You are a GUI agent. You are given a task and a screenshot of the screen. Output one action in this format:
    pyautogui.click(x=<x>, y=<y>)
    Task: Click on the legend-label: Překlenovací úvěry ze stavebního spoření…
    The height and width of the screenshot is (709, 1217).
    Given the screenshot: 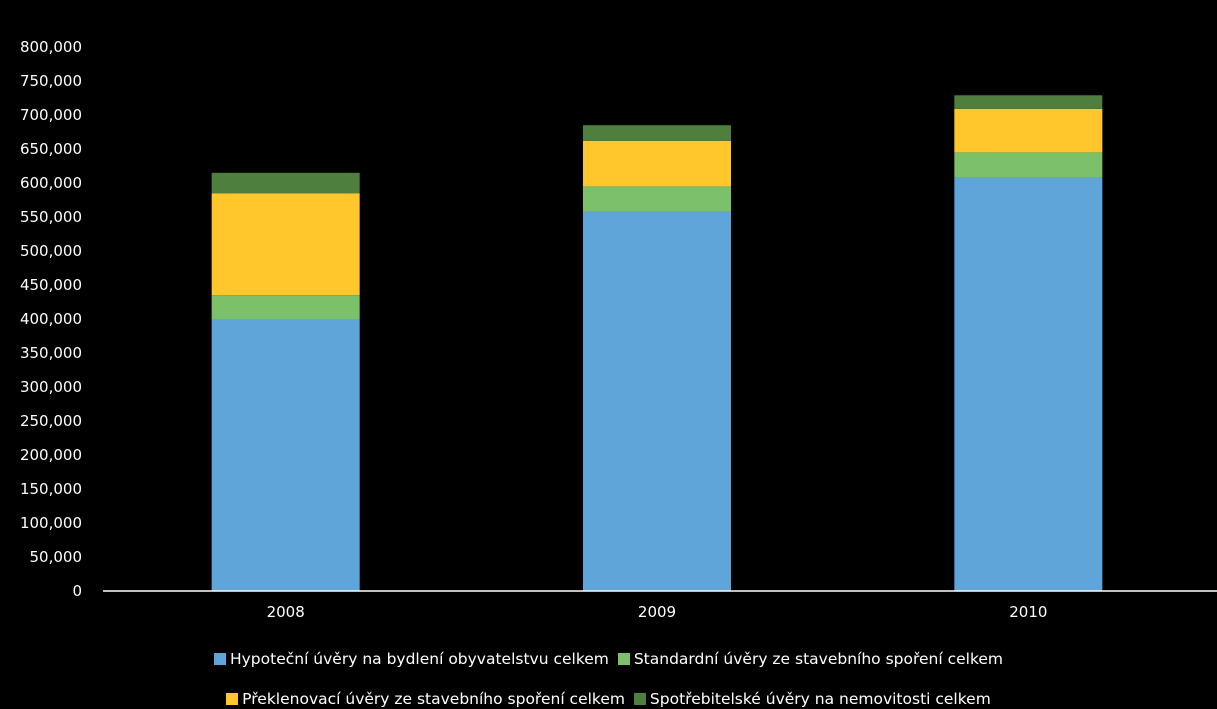 What is the action you would take?
    pyautogui.click(x=433, y=699)
    